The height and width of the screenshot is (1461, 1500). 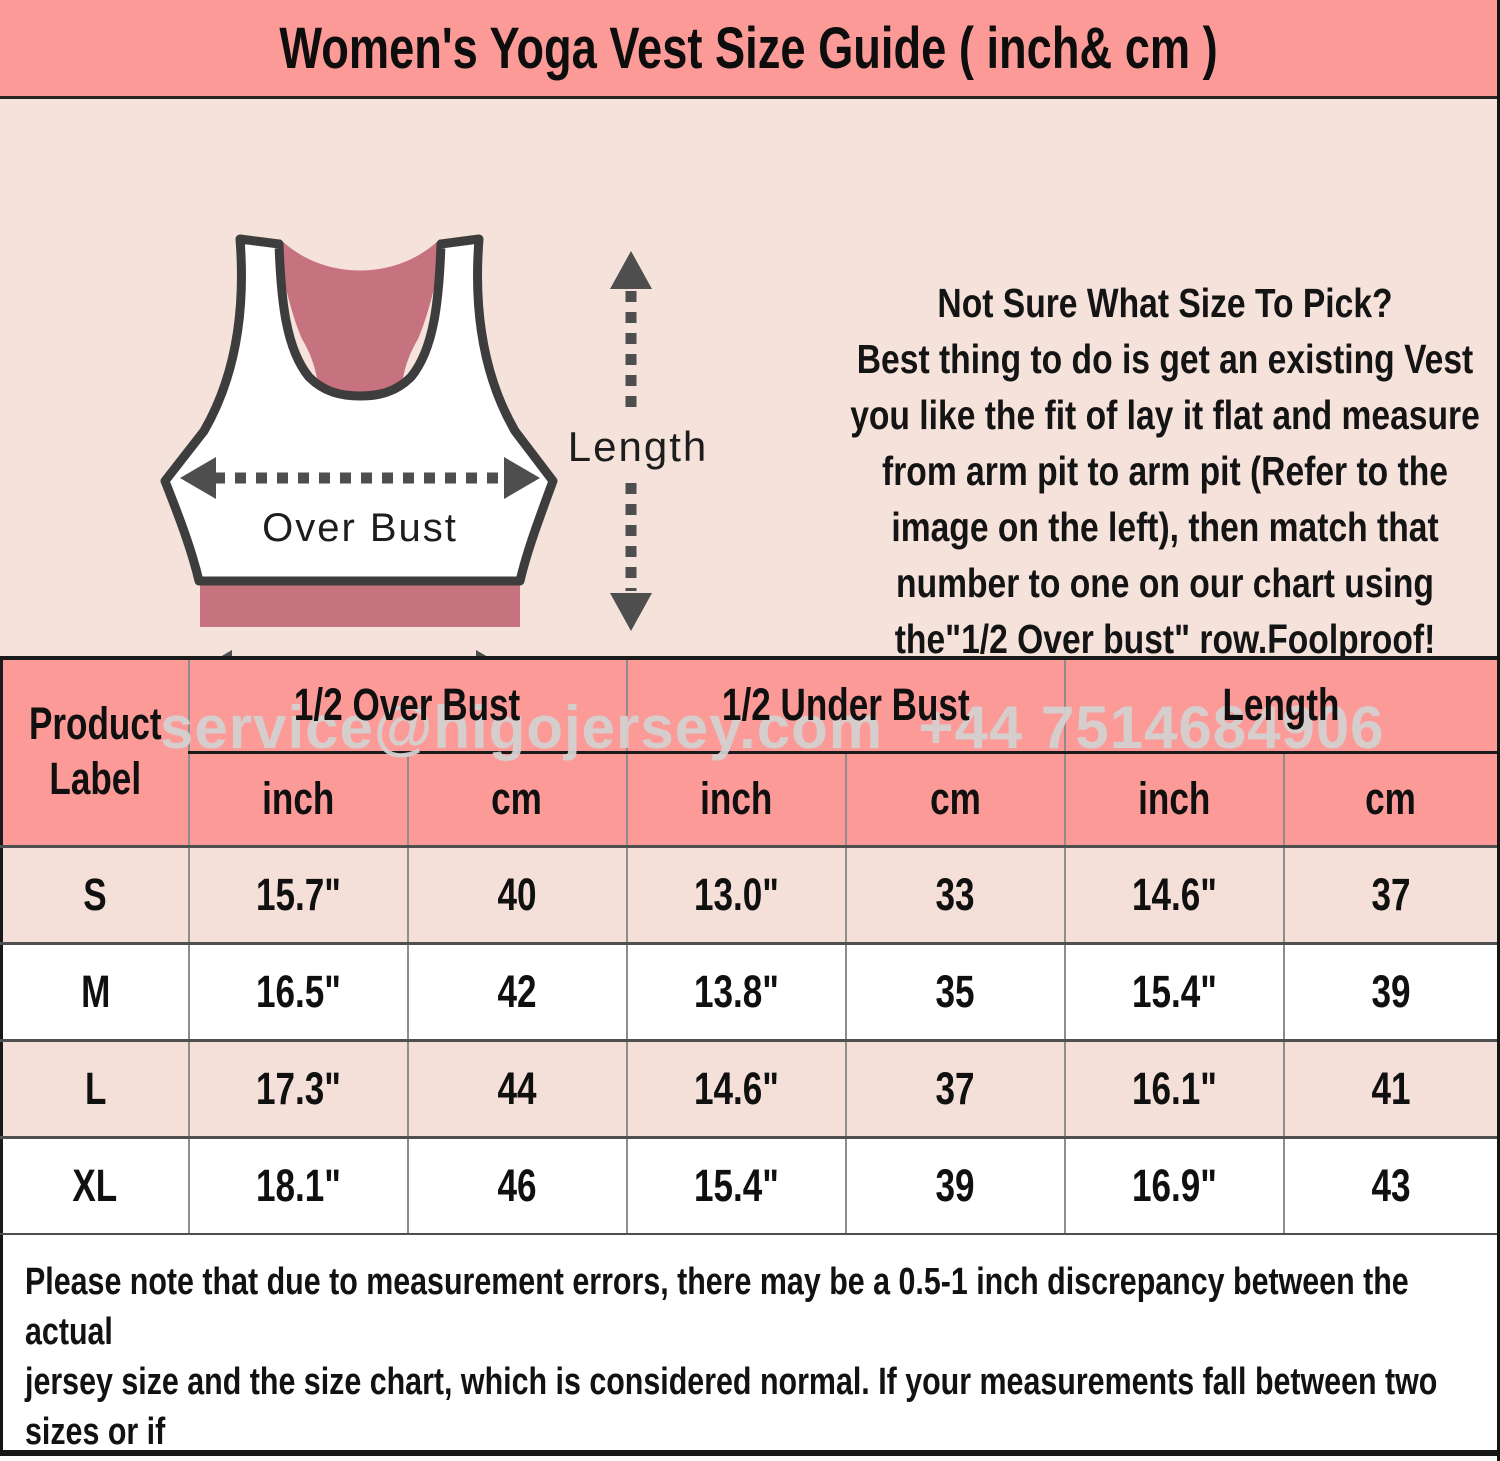 I want to click on size-row-l: L 17.3" 44 14.6" 37 16.1" 41, so click(x=748, y=1087).